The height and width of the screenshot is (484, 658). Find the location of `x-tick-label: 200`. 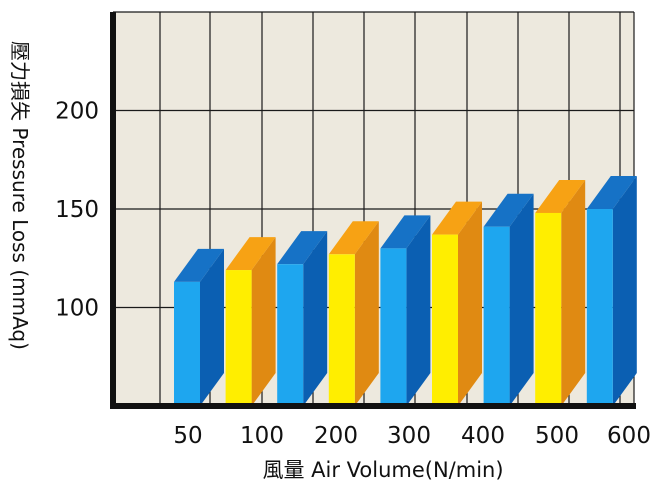

x-tick-label: 200 is located at coordinates (336, 436).